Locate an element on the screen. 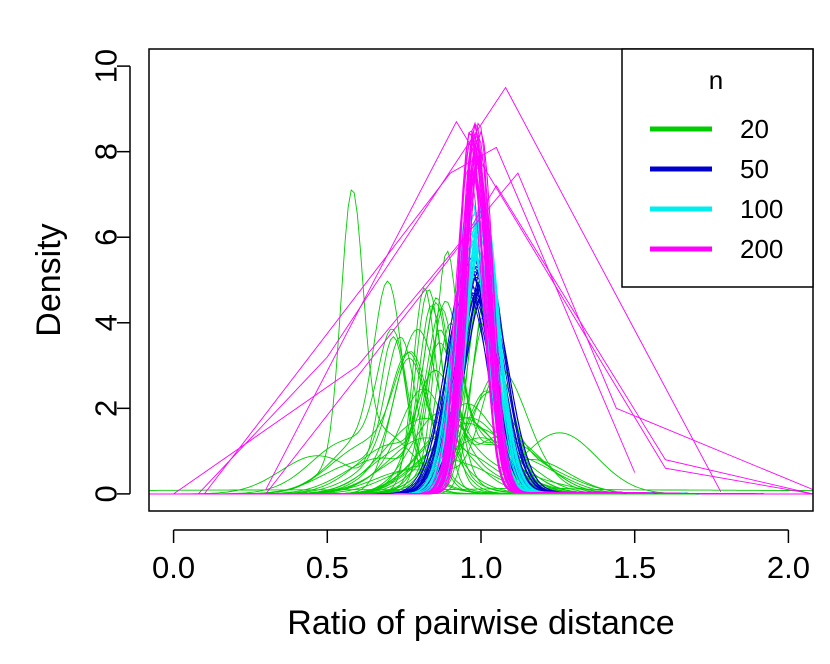 This screenshot has height=664, width=830. legend-label: 50 is located at coordinates (754, 169).